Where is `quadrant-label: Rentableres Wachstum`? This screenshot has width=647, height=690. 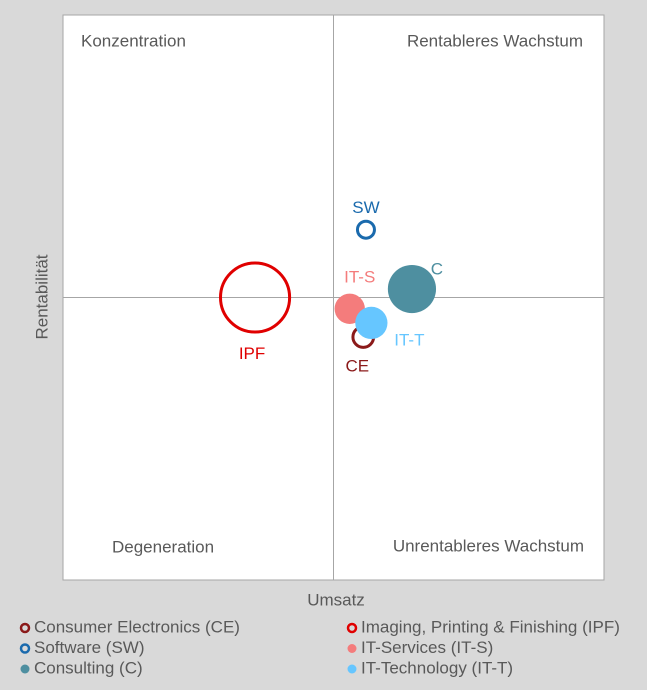 quadrant-label: Rentableres Wachstum is located at coordinates (495, 40).